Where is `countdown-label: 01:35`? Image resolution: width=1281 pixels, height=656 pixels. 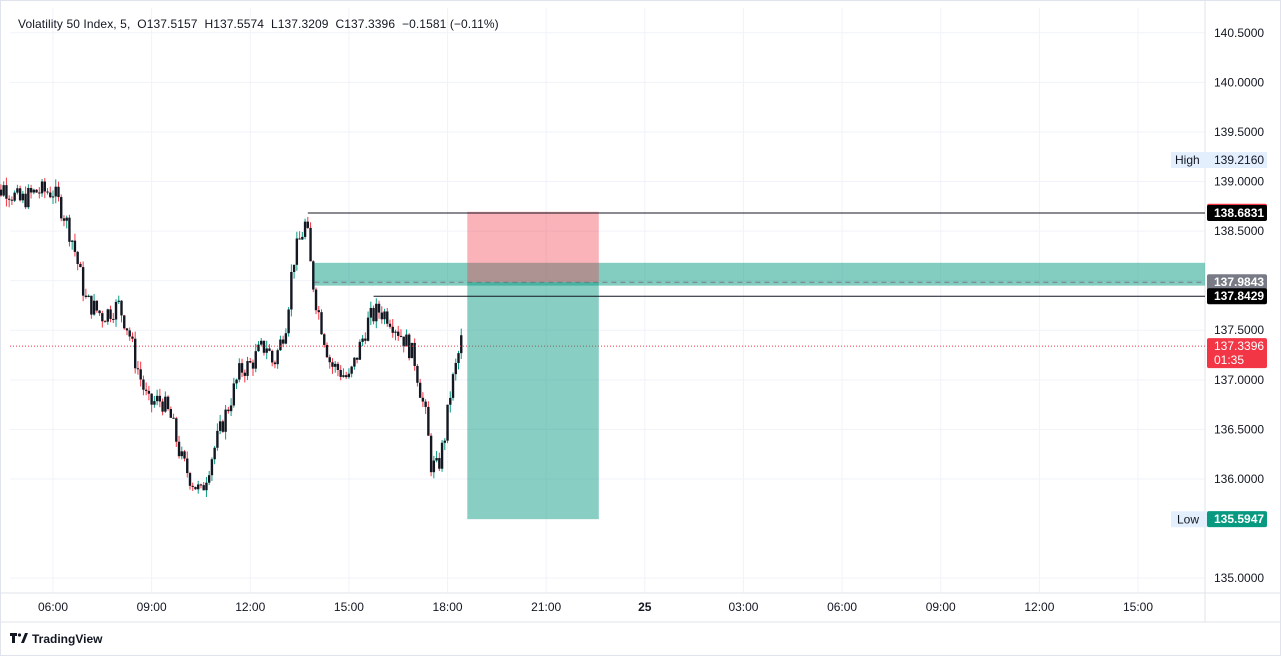
countdown-label: 01:35 is located at coordinates (1229, 360).